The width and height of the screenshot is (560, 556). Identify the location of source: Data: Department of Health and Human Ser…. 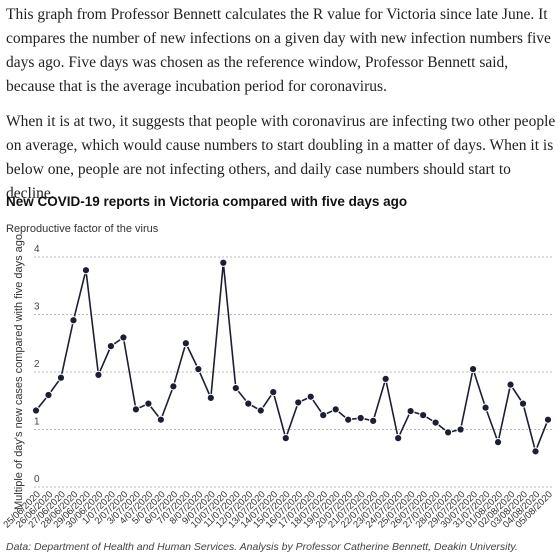
(262, 547).